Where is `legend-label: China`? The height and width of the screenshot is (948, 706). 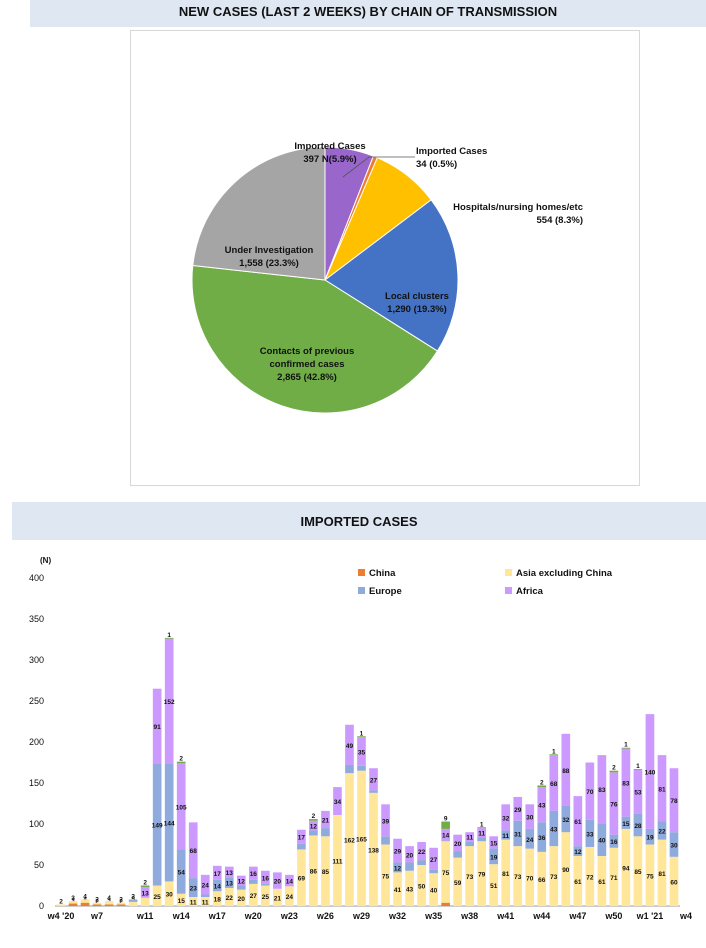
legend-label: China is located at coordinates (382, 573).